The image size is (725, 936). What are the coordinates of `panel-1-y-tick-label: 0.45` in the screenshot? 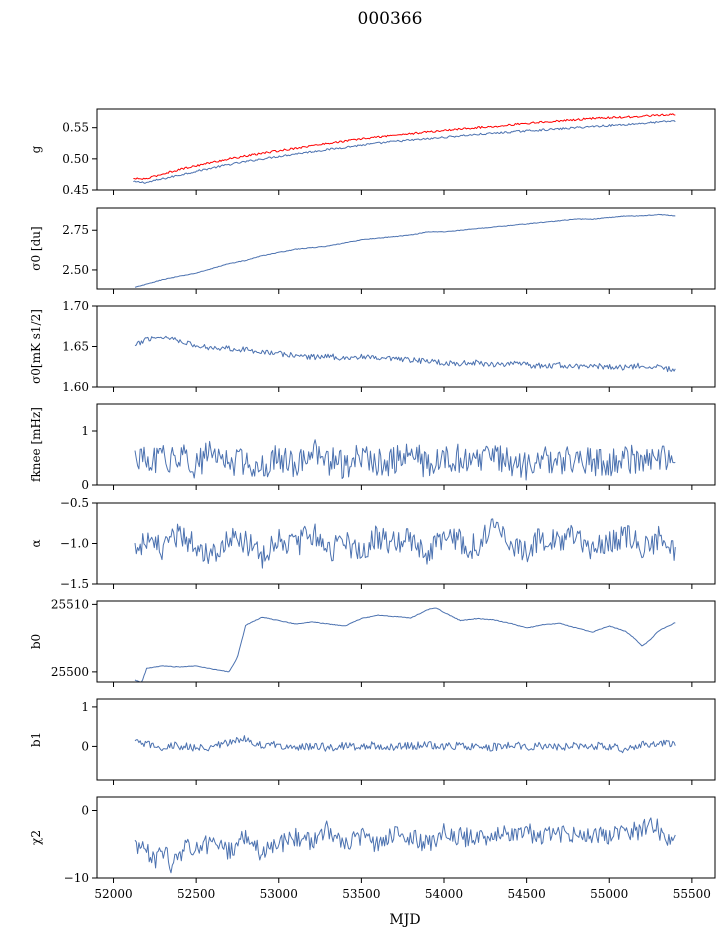 It's located at (75, 190).